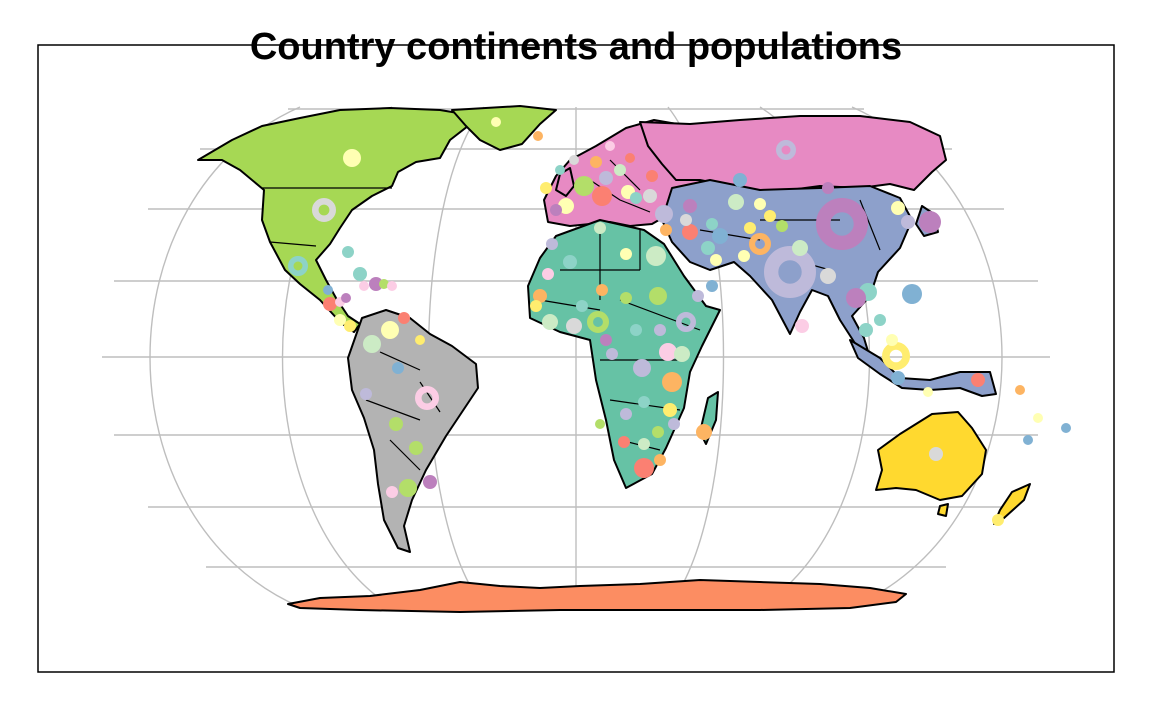  What do you see at coordinates (1012, 504) in the screenshot?
I see `island-new-zealand` at bounding box center [1012, 504].